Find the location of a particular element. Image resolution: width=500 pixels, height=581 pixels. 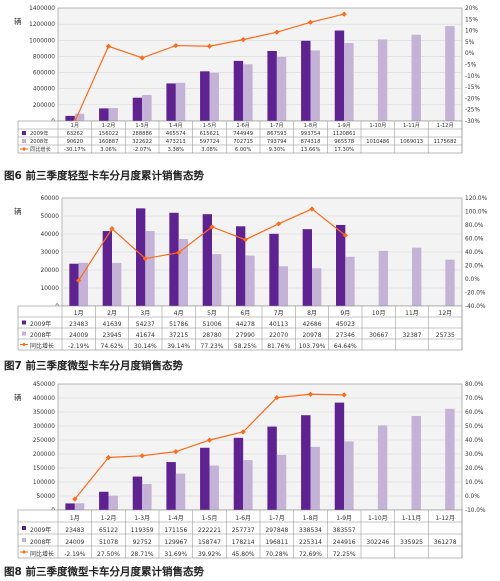

data-label: 297848 is located at coordinates (276, 530).